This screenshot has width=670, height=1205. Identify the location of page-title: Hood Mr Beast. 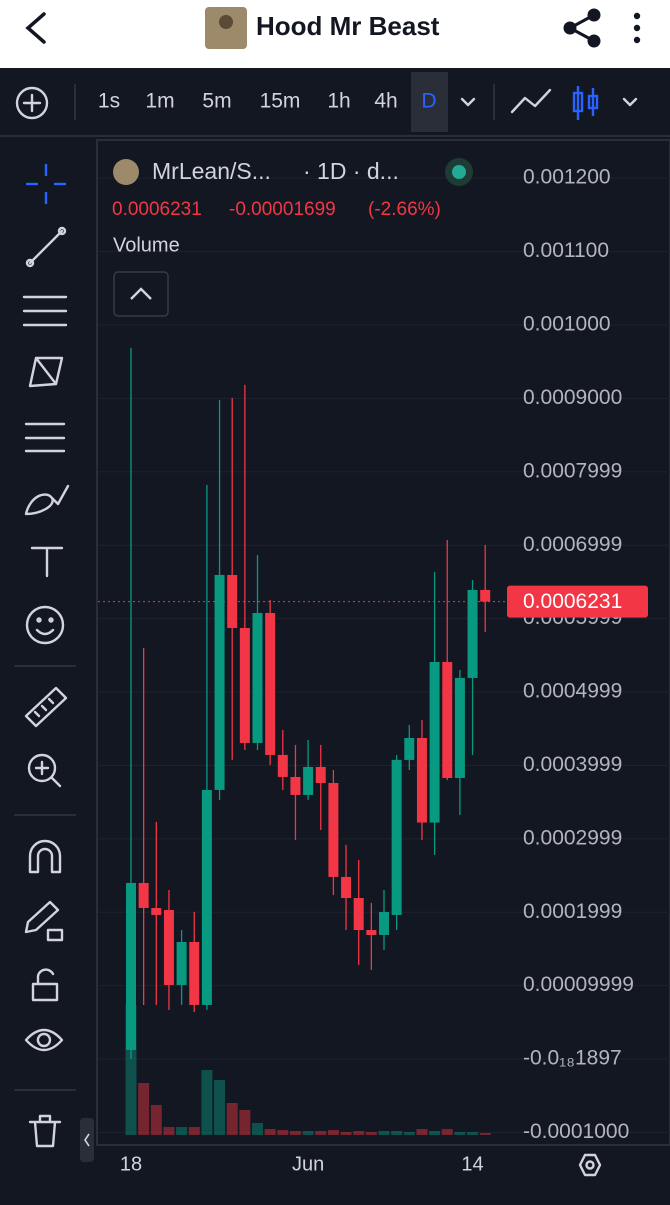
(348, 26).